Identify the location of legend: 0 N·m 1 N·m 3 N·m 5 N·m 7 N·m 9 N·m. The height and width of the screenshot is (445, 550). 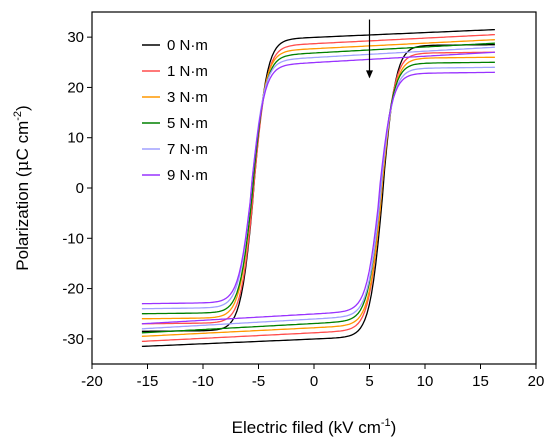
(175, 110).